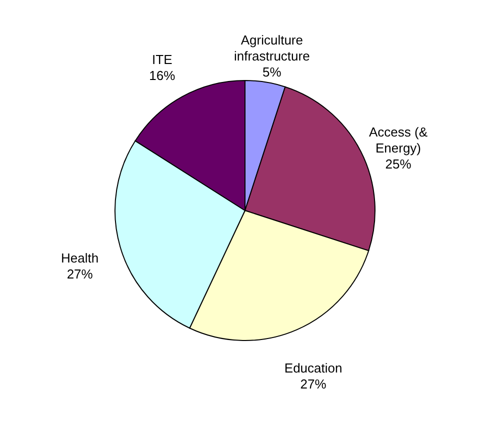  What do you see at coordinates (80, 258) in the screenshot?
I see `slice-label: Health` at bounding box center [80, 258].